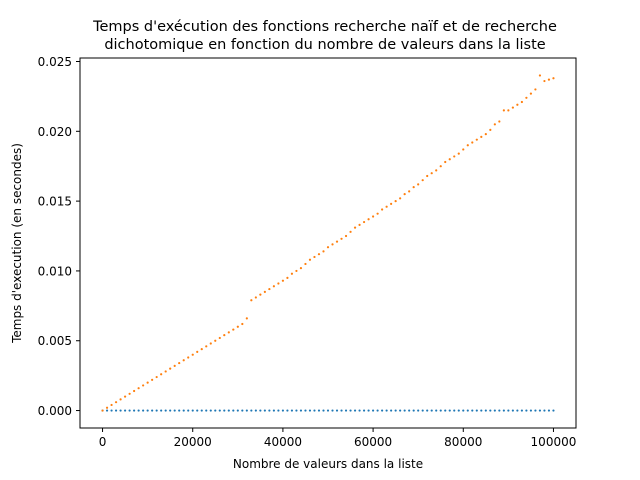 This screenshot has width=640, height=480. Describe the element at coordinates (554, 442) in the screenshot. I see `x-tick-label: 100000` at that location.